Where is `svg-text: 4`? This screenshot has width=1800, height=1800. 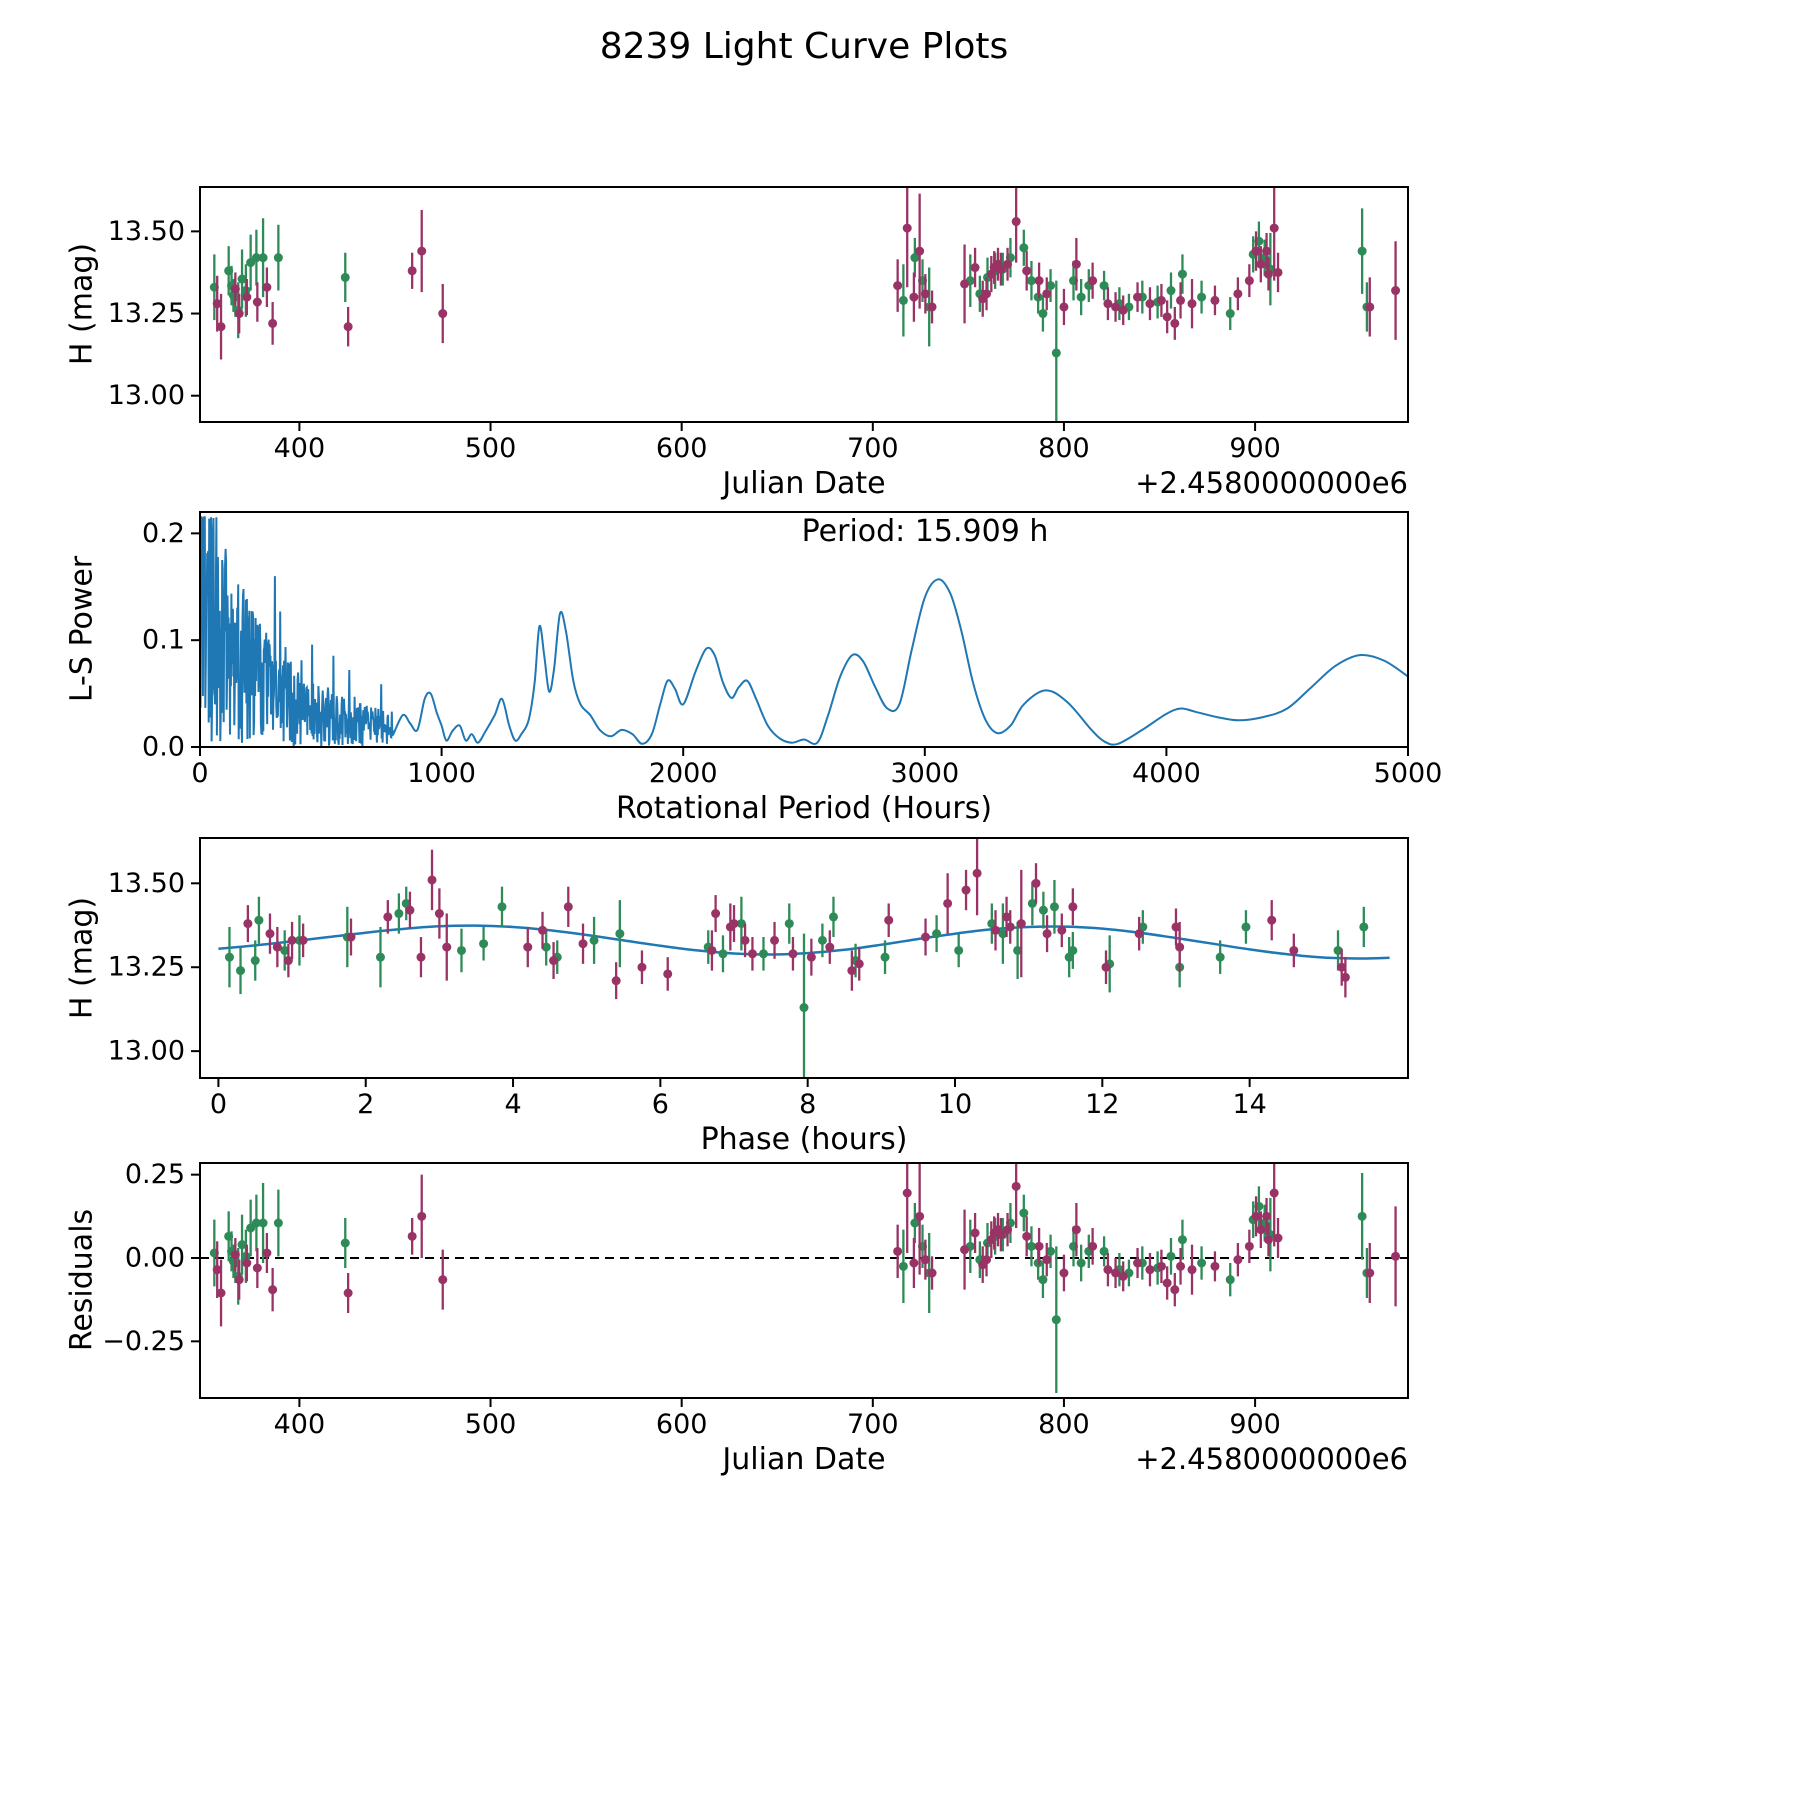
svg-text: 4 is located at coordinates (512, 1104).